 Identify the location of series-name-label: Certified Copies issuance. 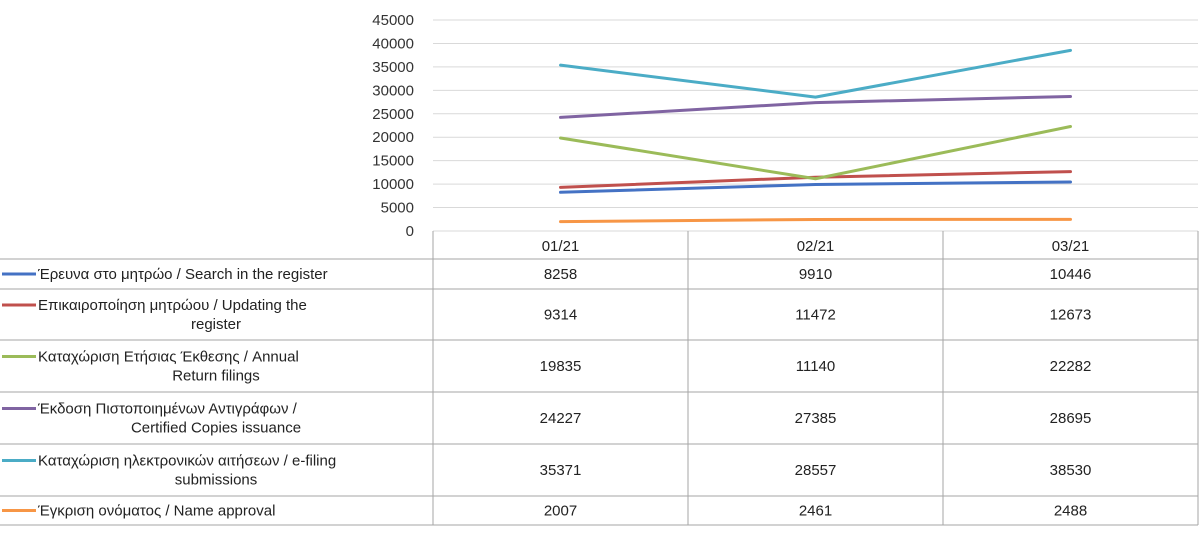
(216, 428).